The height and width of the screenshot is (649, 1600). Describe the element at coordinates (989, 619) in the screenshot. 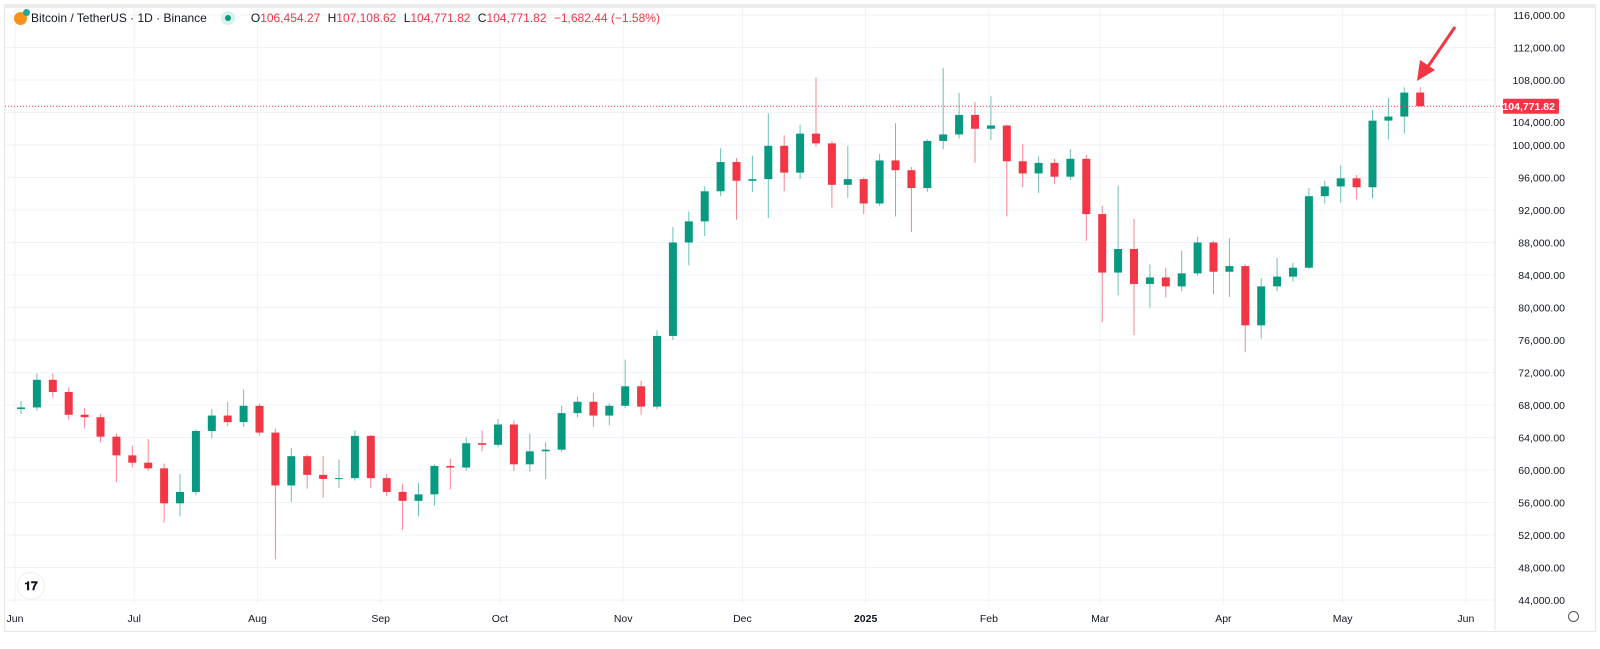

I see `x-tick-label: Feb` at that location.